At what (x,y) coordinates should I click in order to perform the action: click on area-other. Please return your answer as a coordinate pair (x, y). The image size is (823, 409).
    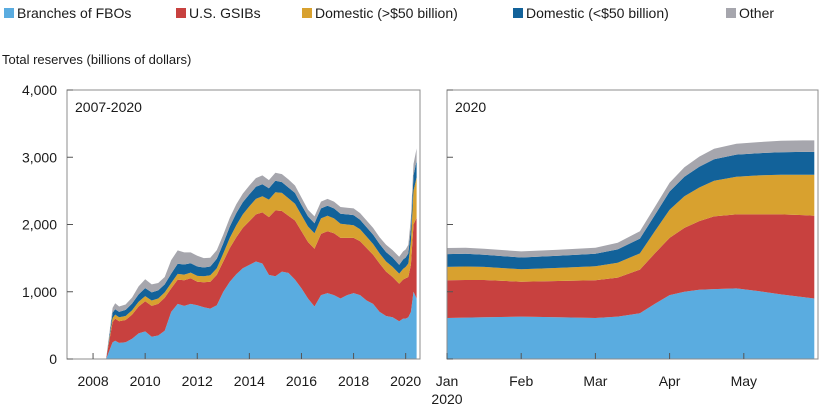
    Looking at the image, I should click on (631, 199).